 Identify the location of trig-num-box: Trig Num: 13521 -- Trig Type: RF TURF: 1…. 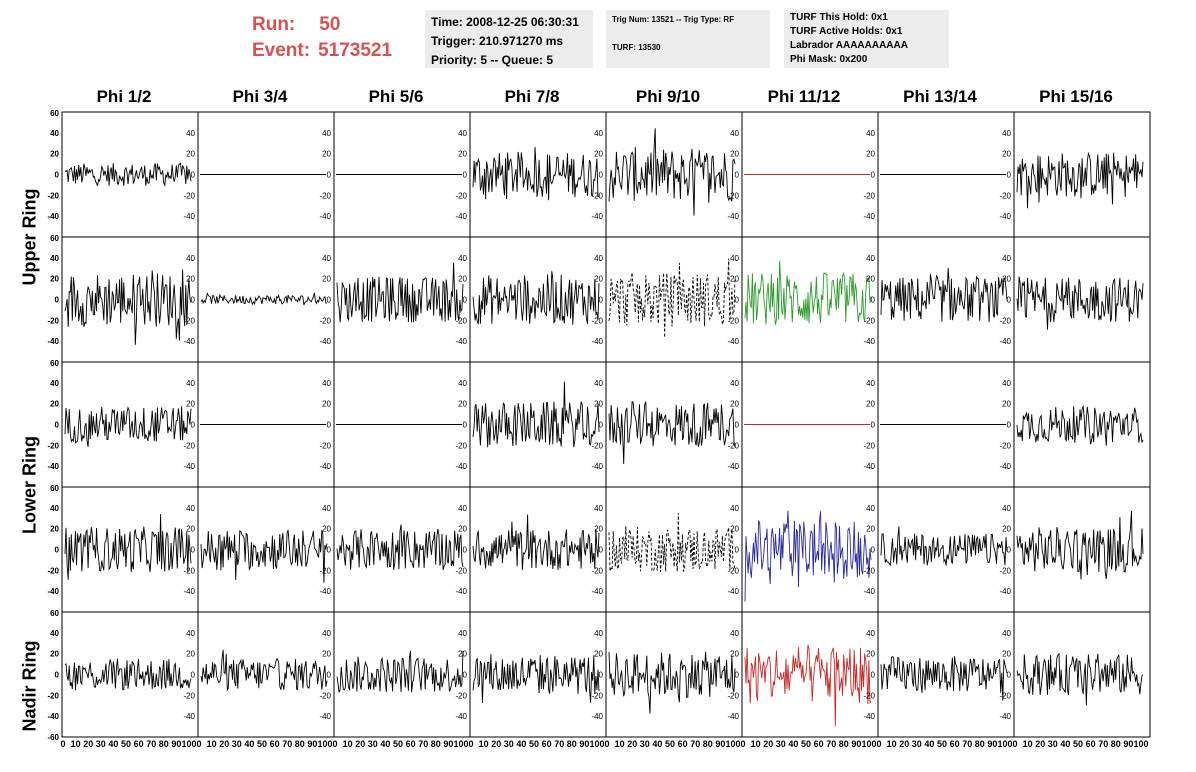
(688, 39).